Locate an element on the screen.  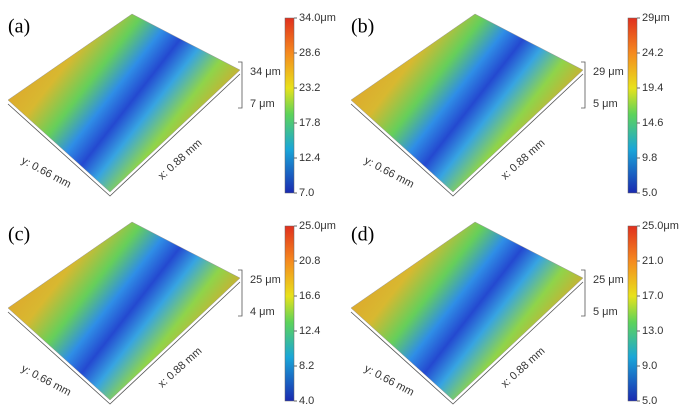
colorbar-tick-label: 17.0 is located at coordinates (652, 296).